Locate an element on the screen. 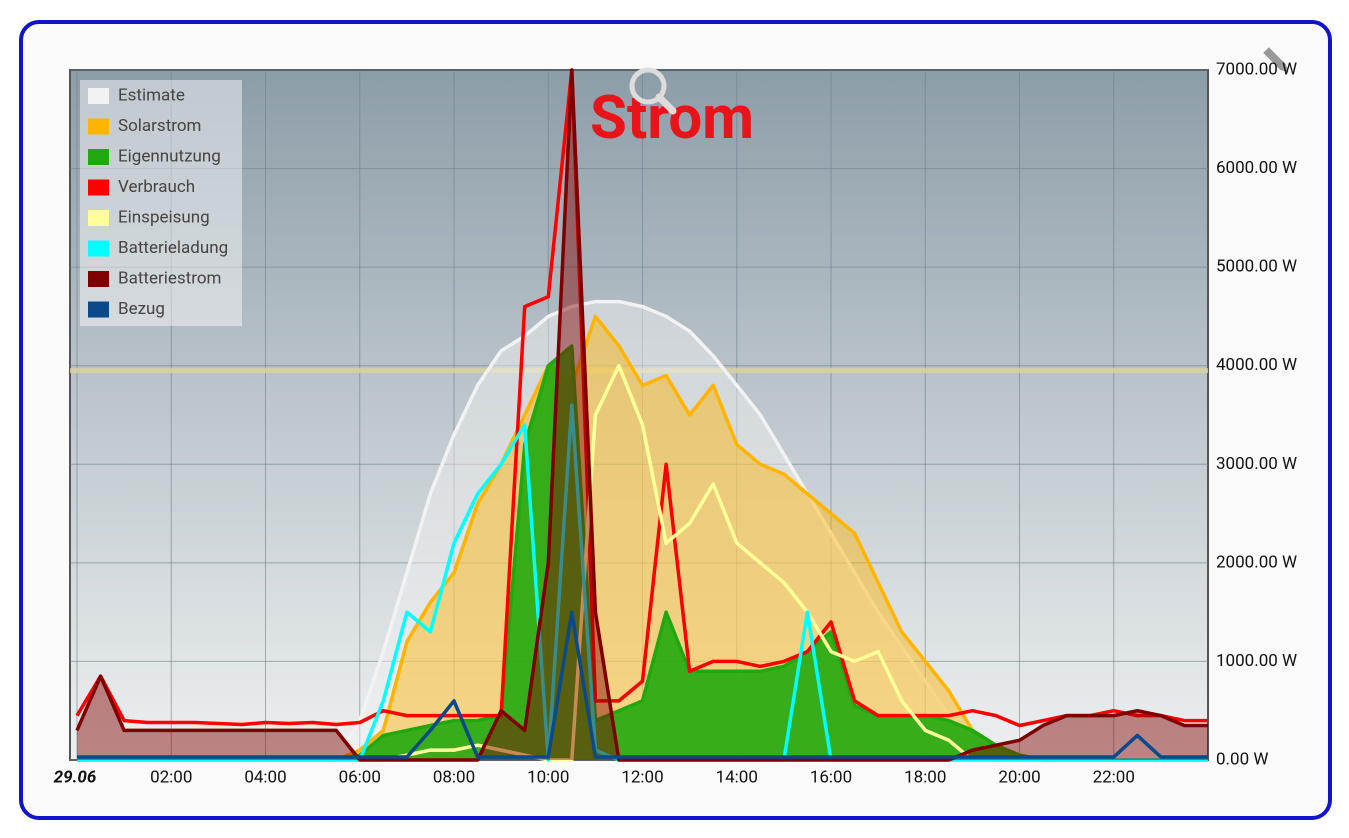 The height and width of the screenshot is (838, 1349). y-tick-label: 2000.00 W is located at coordinates (1256, 562).